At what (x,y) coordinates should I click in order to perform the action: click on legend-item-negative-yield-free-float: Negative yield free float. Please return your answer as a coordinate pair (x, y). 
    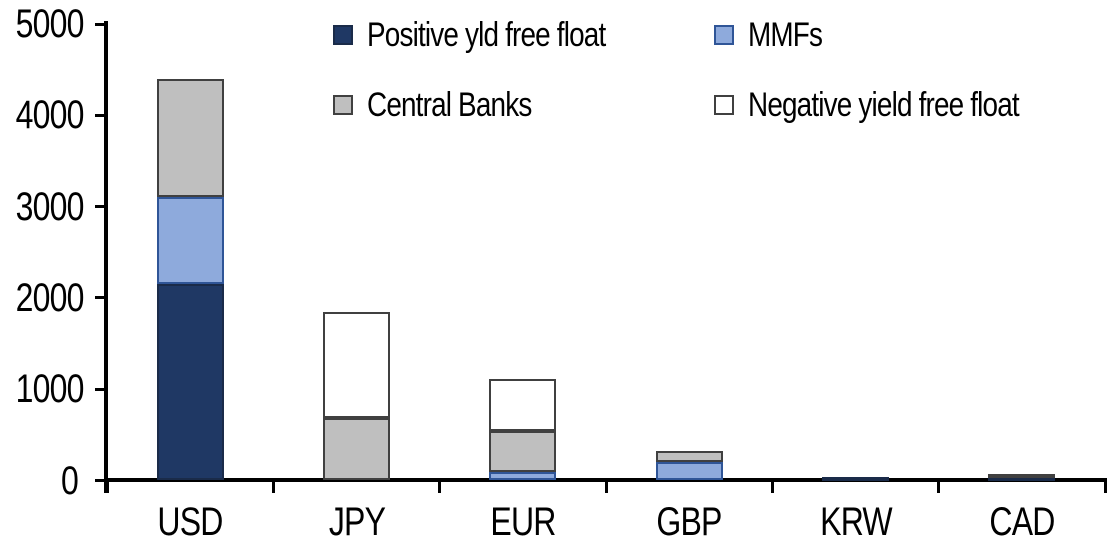
    Looking at the image, I should click on (896, 105).